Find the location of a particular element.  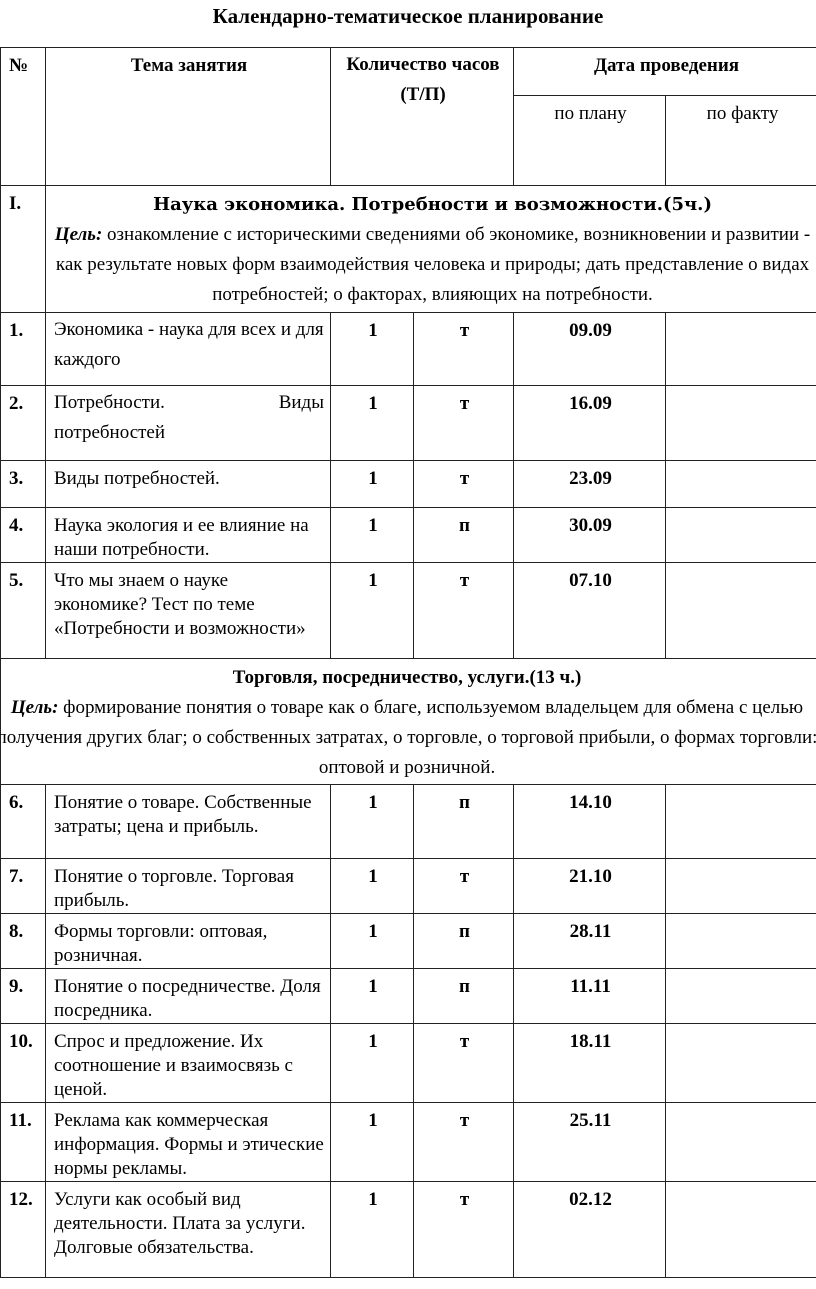

table-row: 3. Виды потребностей. 1 т 23.09 is located at coordinates (408, 484).